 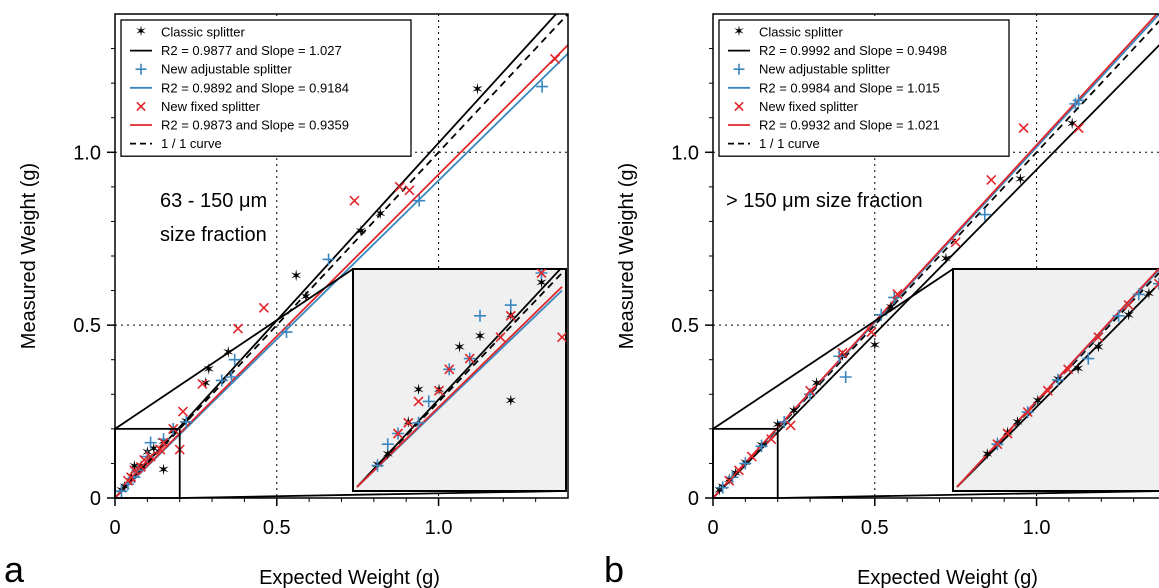 What do you see at coordinates (213, 235) in the screenshot?
I see `size-fraction-annotation: size fraction` at bounding box center [213, 235].